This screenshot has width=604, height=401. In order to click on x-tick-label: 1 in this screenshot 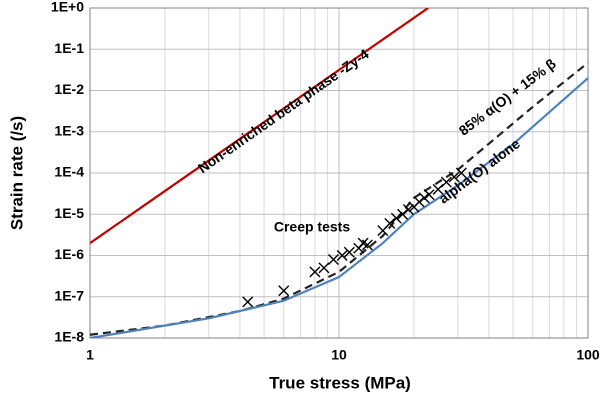, I will do `click(90, 355)`.